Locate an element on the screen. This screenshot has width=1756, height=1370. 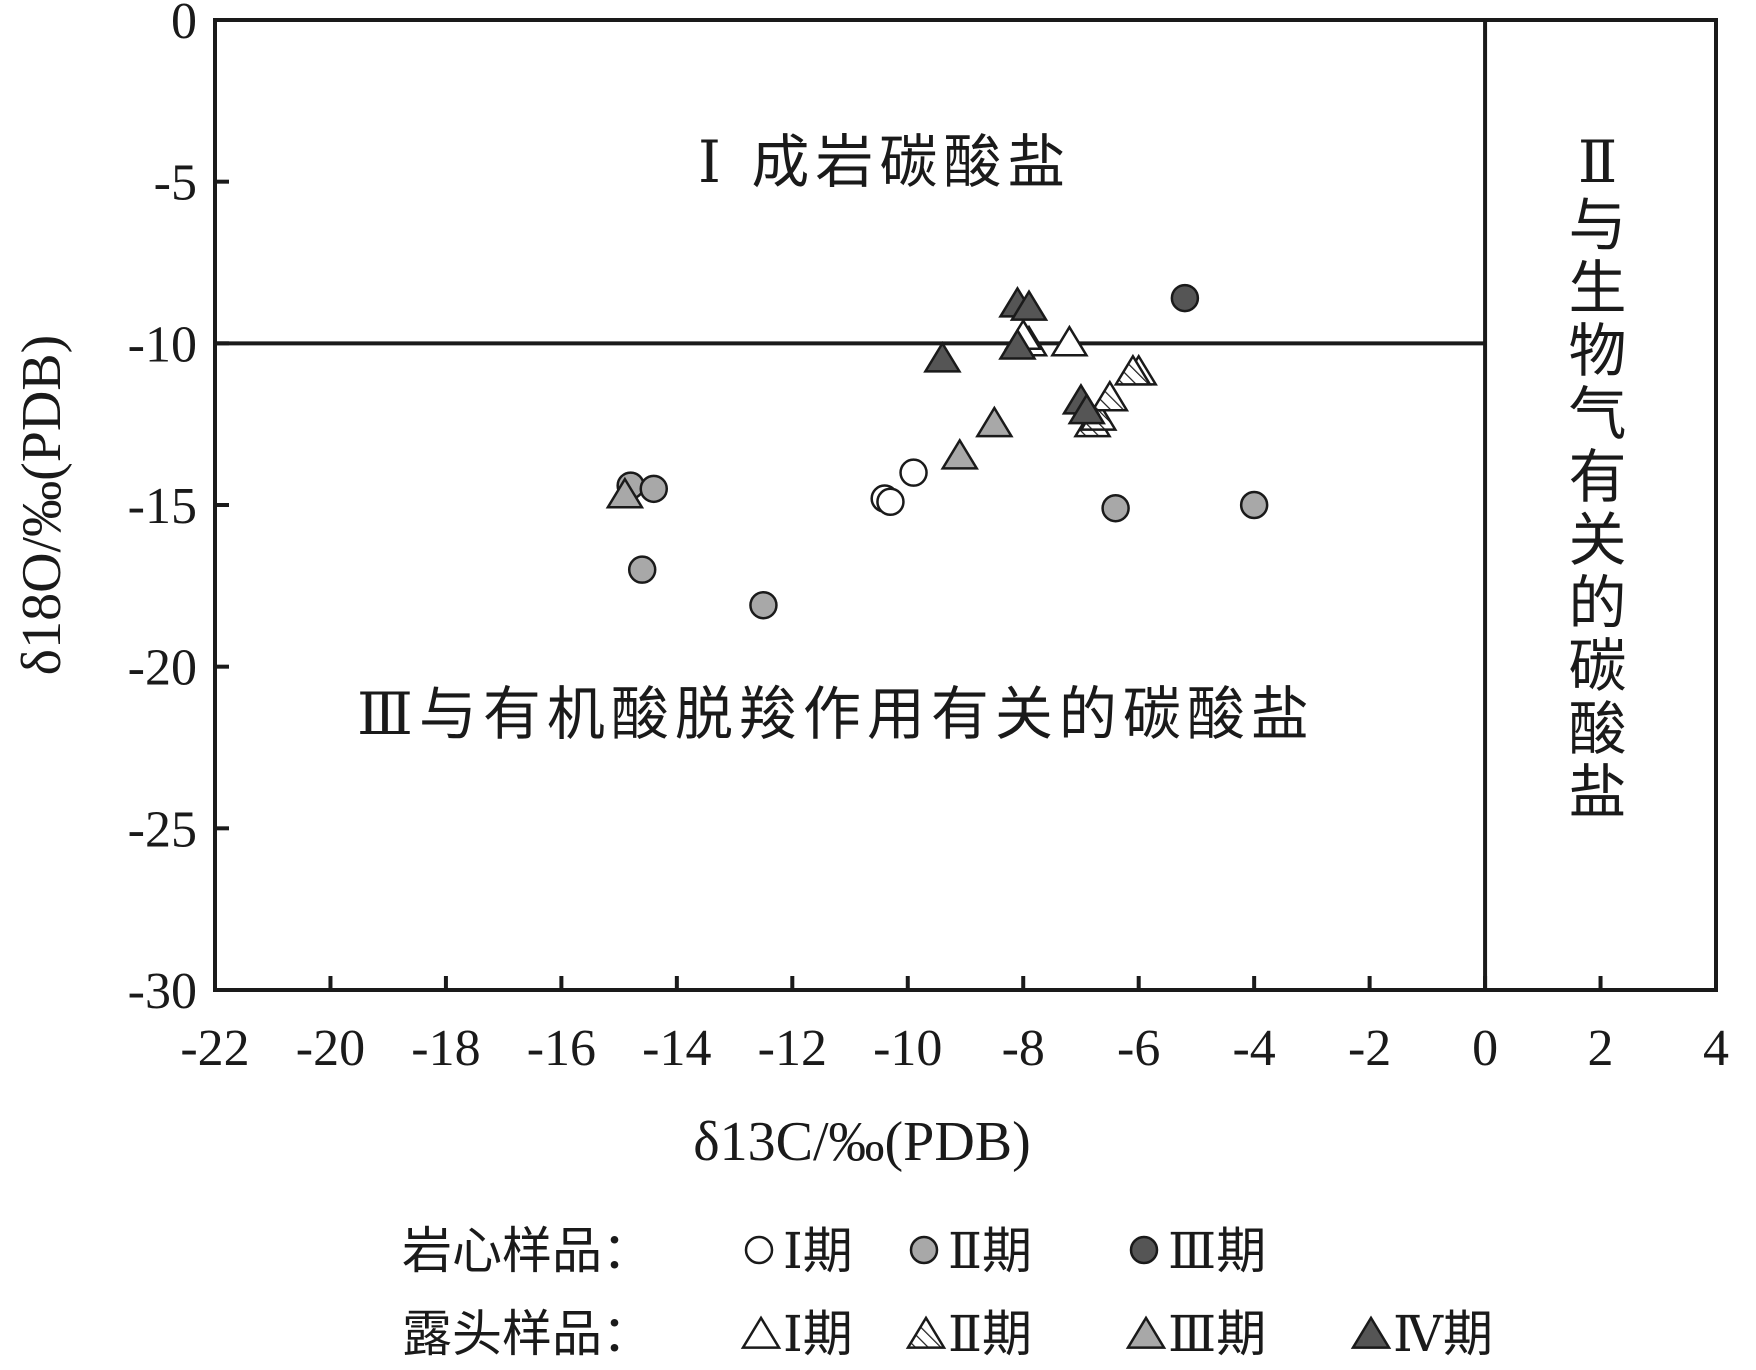
x-tick-label: 2 is located at coordinates (1601, 1048).